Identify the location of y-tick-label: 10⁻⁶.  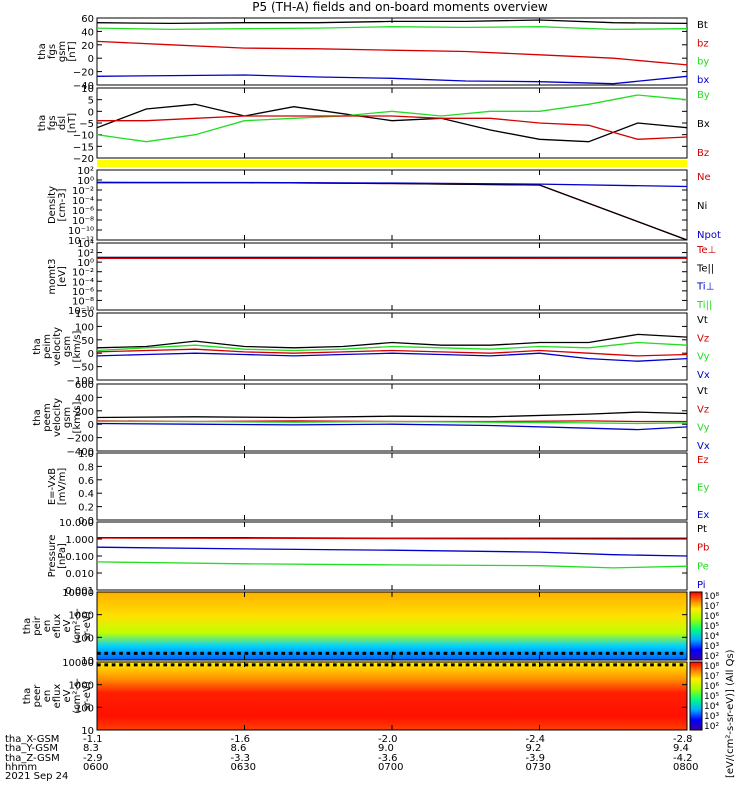
(83, 211).